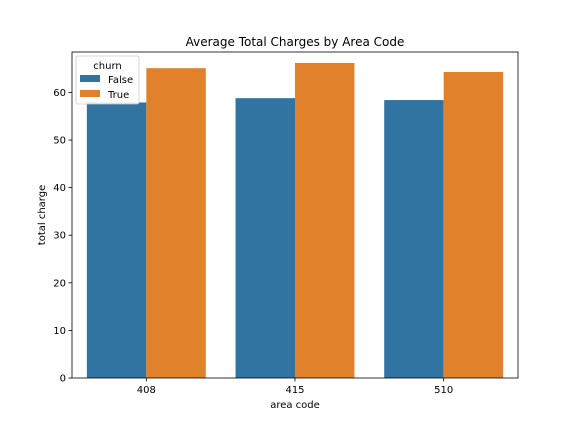  What do you see at coordinates (107, 66) in the screenshot?
I see `legend-title: churn` at bounding box center [107, 66].